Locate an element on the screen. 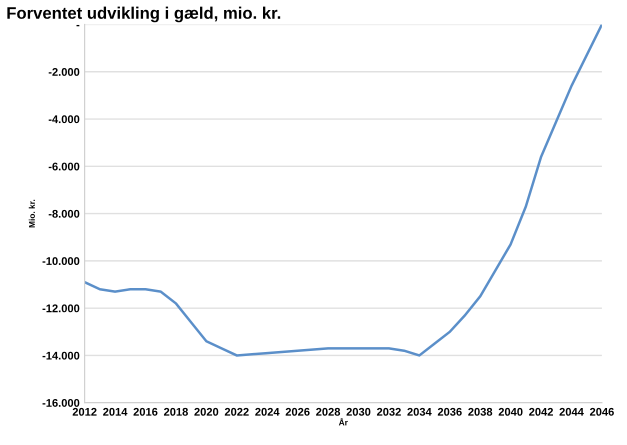 The width and height of the screenshot is (627, 445). x-tick-label: 2044 is located at coordinates (572, 412).